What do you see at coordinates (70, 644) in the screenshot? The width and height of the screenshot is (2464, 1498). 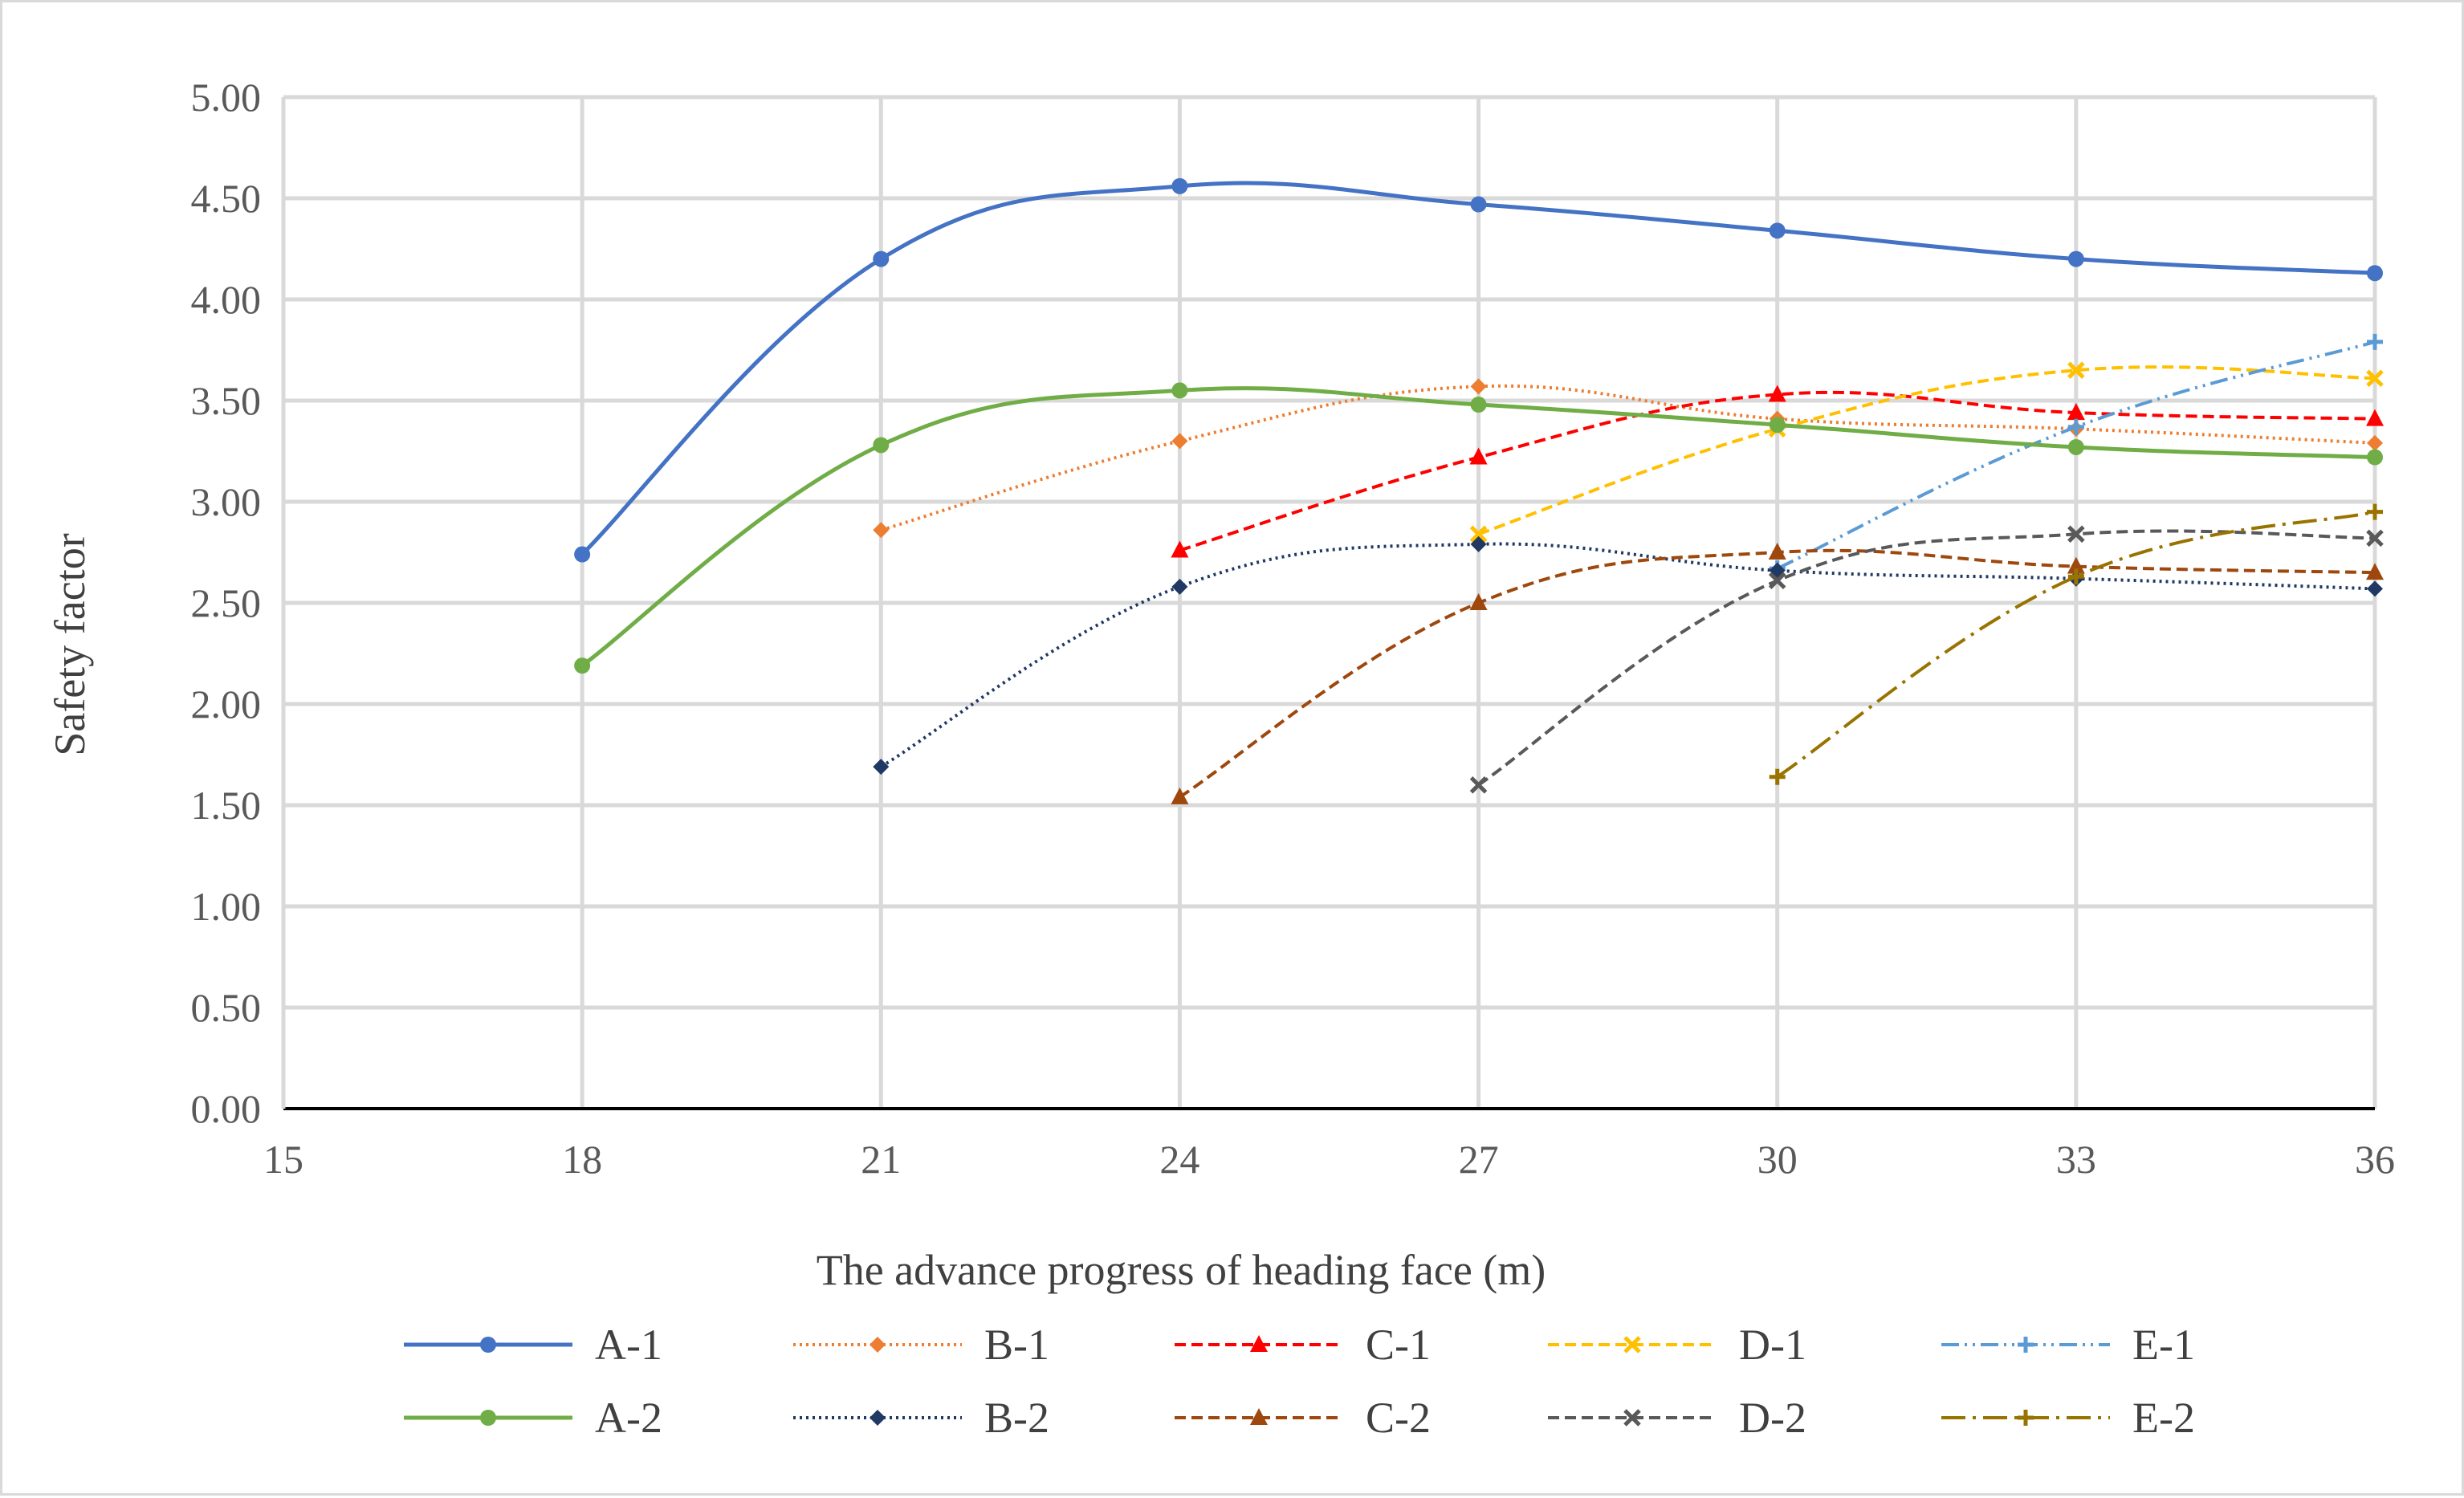 I see `y-axis-title: Safety factor` at bounding box center [70, 644].